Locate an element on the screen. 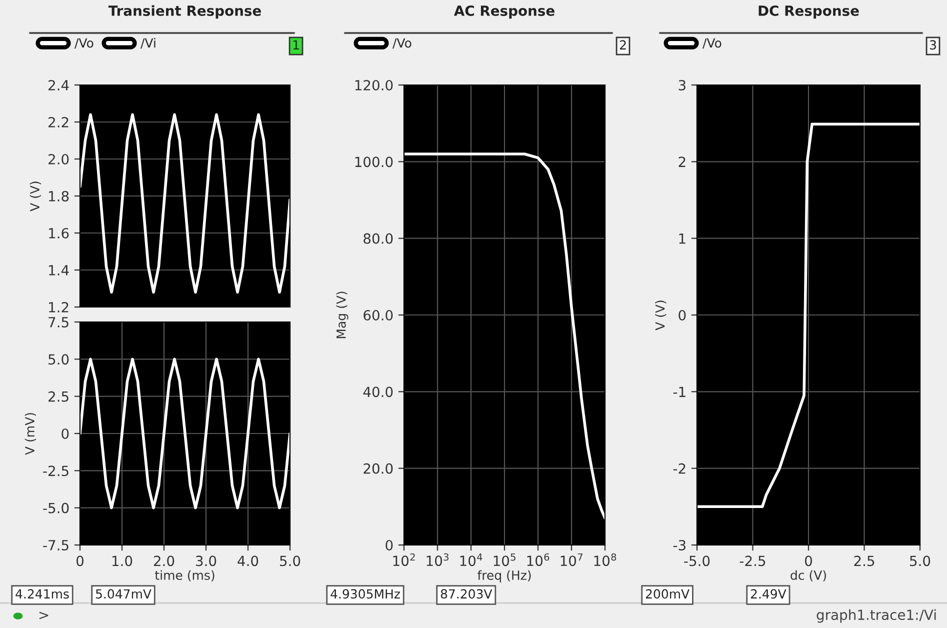  y-tick-label: -3 is located at coordinates (679, 545).